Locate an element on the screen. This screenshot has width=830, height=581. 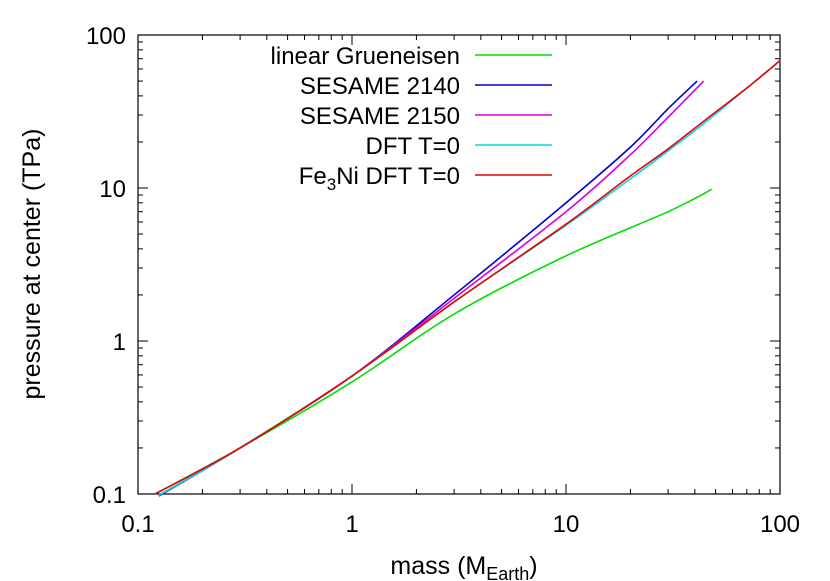
legend-label-0: linear Grueneisen is located at coordinates (365, 56).